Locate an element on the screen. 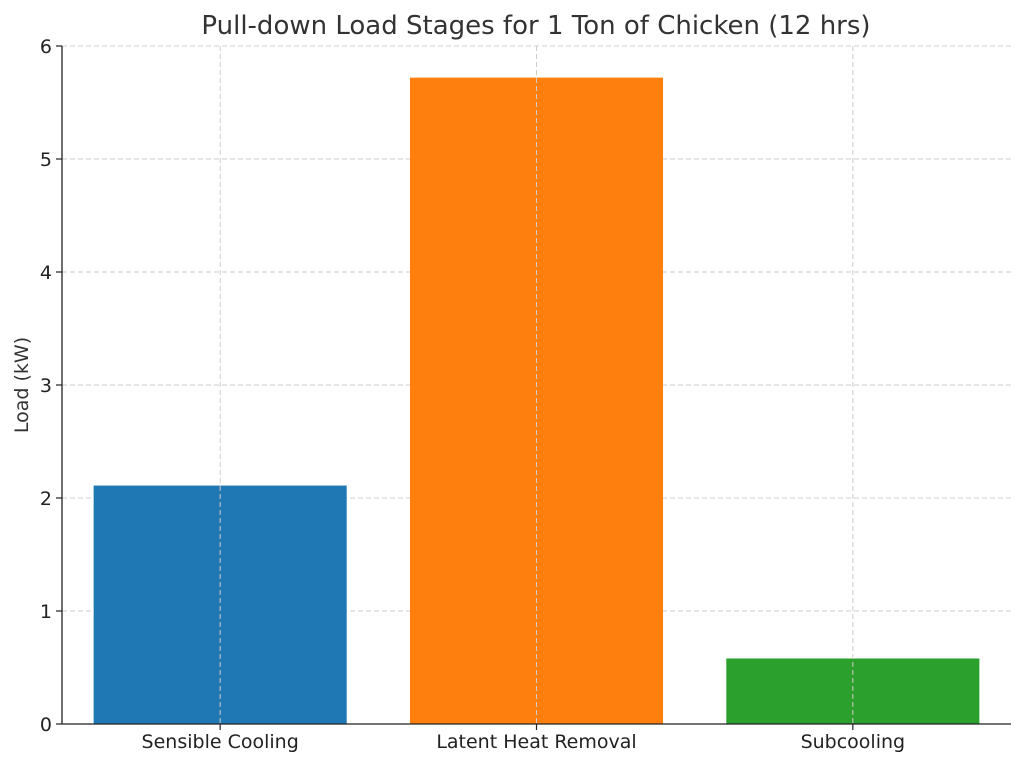 This screenshot has width=1024, height=765. x-tick-label: Sensible Cooling is located at coordinates (220, 742).